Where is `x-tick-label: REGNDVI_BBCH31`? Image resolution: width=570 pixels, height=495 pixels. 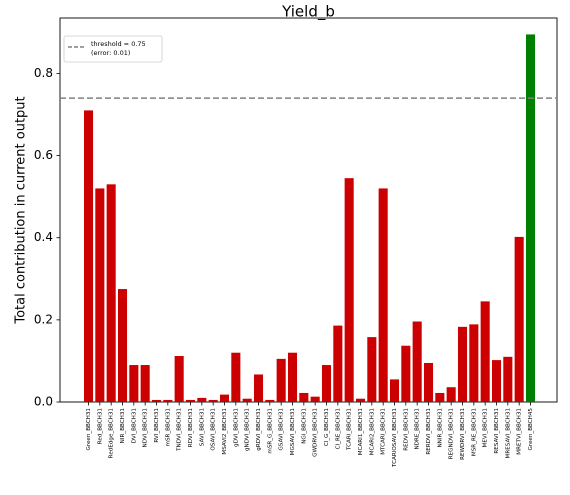
x-tick-label: REGNDVI_BBCH31 is located at coordinates (452, 434).